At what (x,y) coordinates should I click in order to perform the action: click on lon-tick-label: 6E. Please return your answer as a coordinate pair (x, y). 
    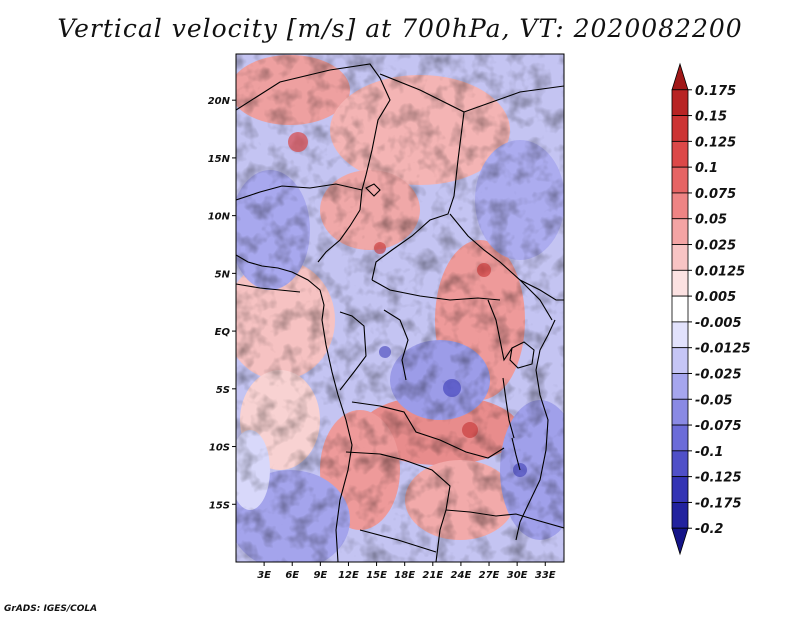
    Looking at the image, I should click on (292, 575).